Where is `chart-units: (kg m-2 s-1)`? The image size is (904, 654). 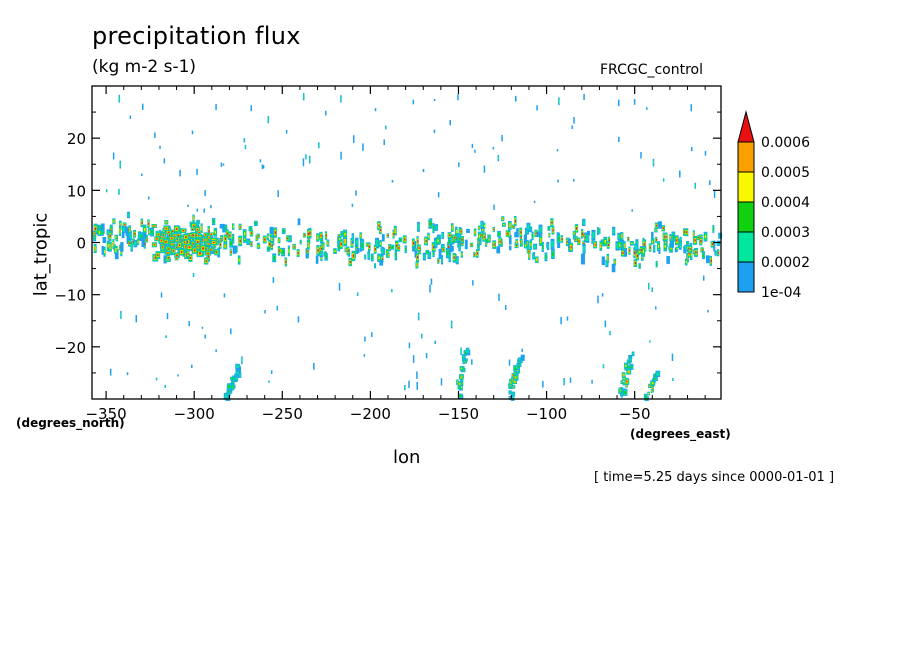 chart-units: (kg m-2 s-1) is located at coordinates (144, 67).